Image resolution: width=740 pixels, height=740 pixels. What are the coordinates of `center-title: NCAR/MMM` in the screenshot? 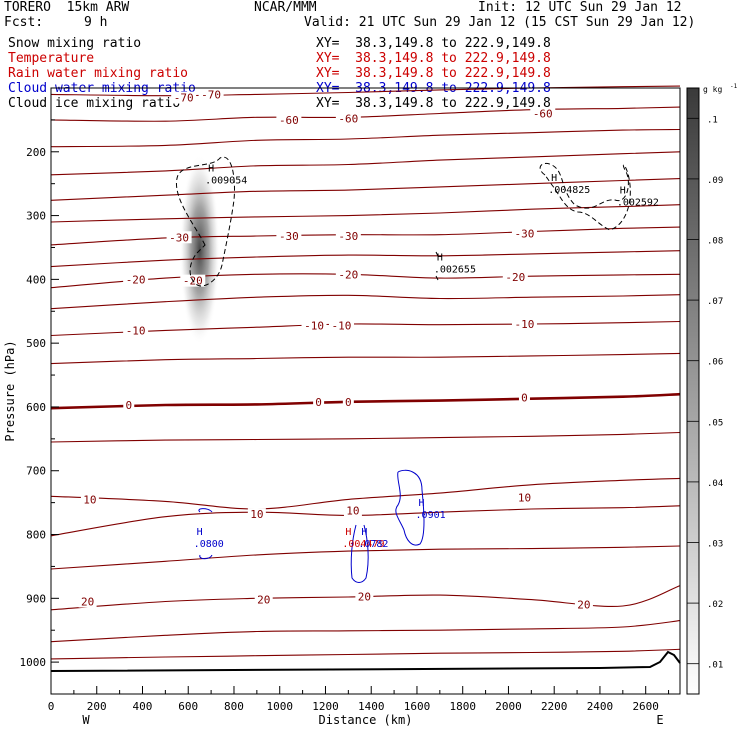 It's located at (285, 7).